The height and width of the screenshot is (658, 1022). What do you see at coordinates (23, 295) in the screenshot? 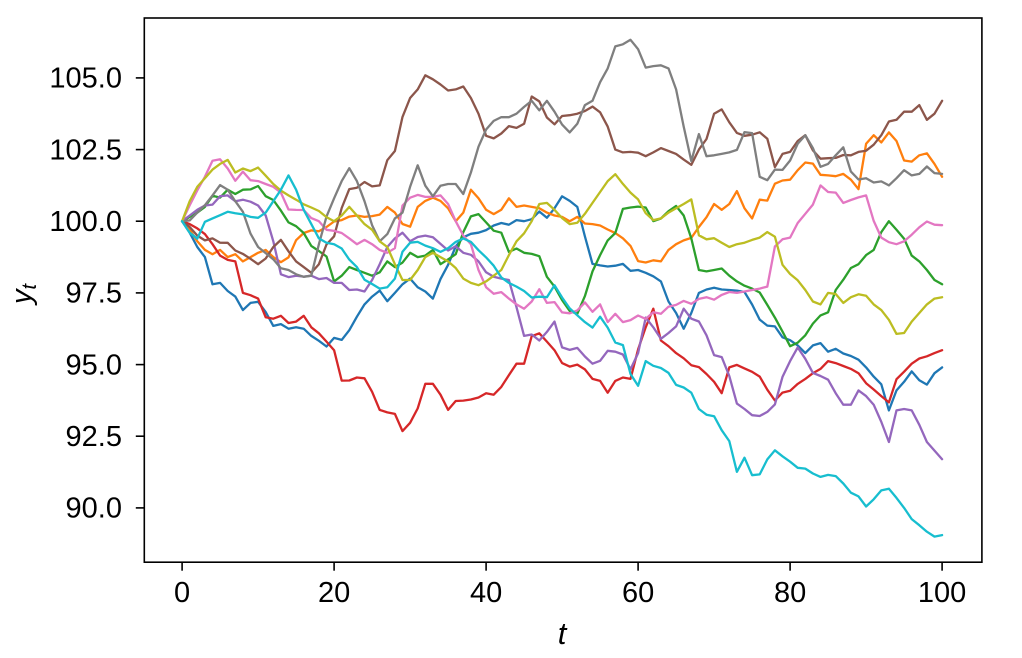
I see `svg-text: yt` at bounding box center [23, 295].